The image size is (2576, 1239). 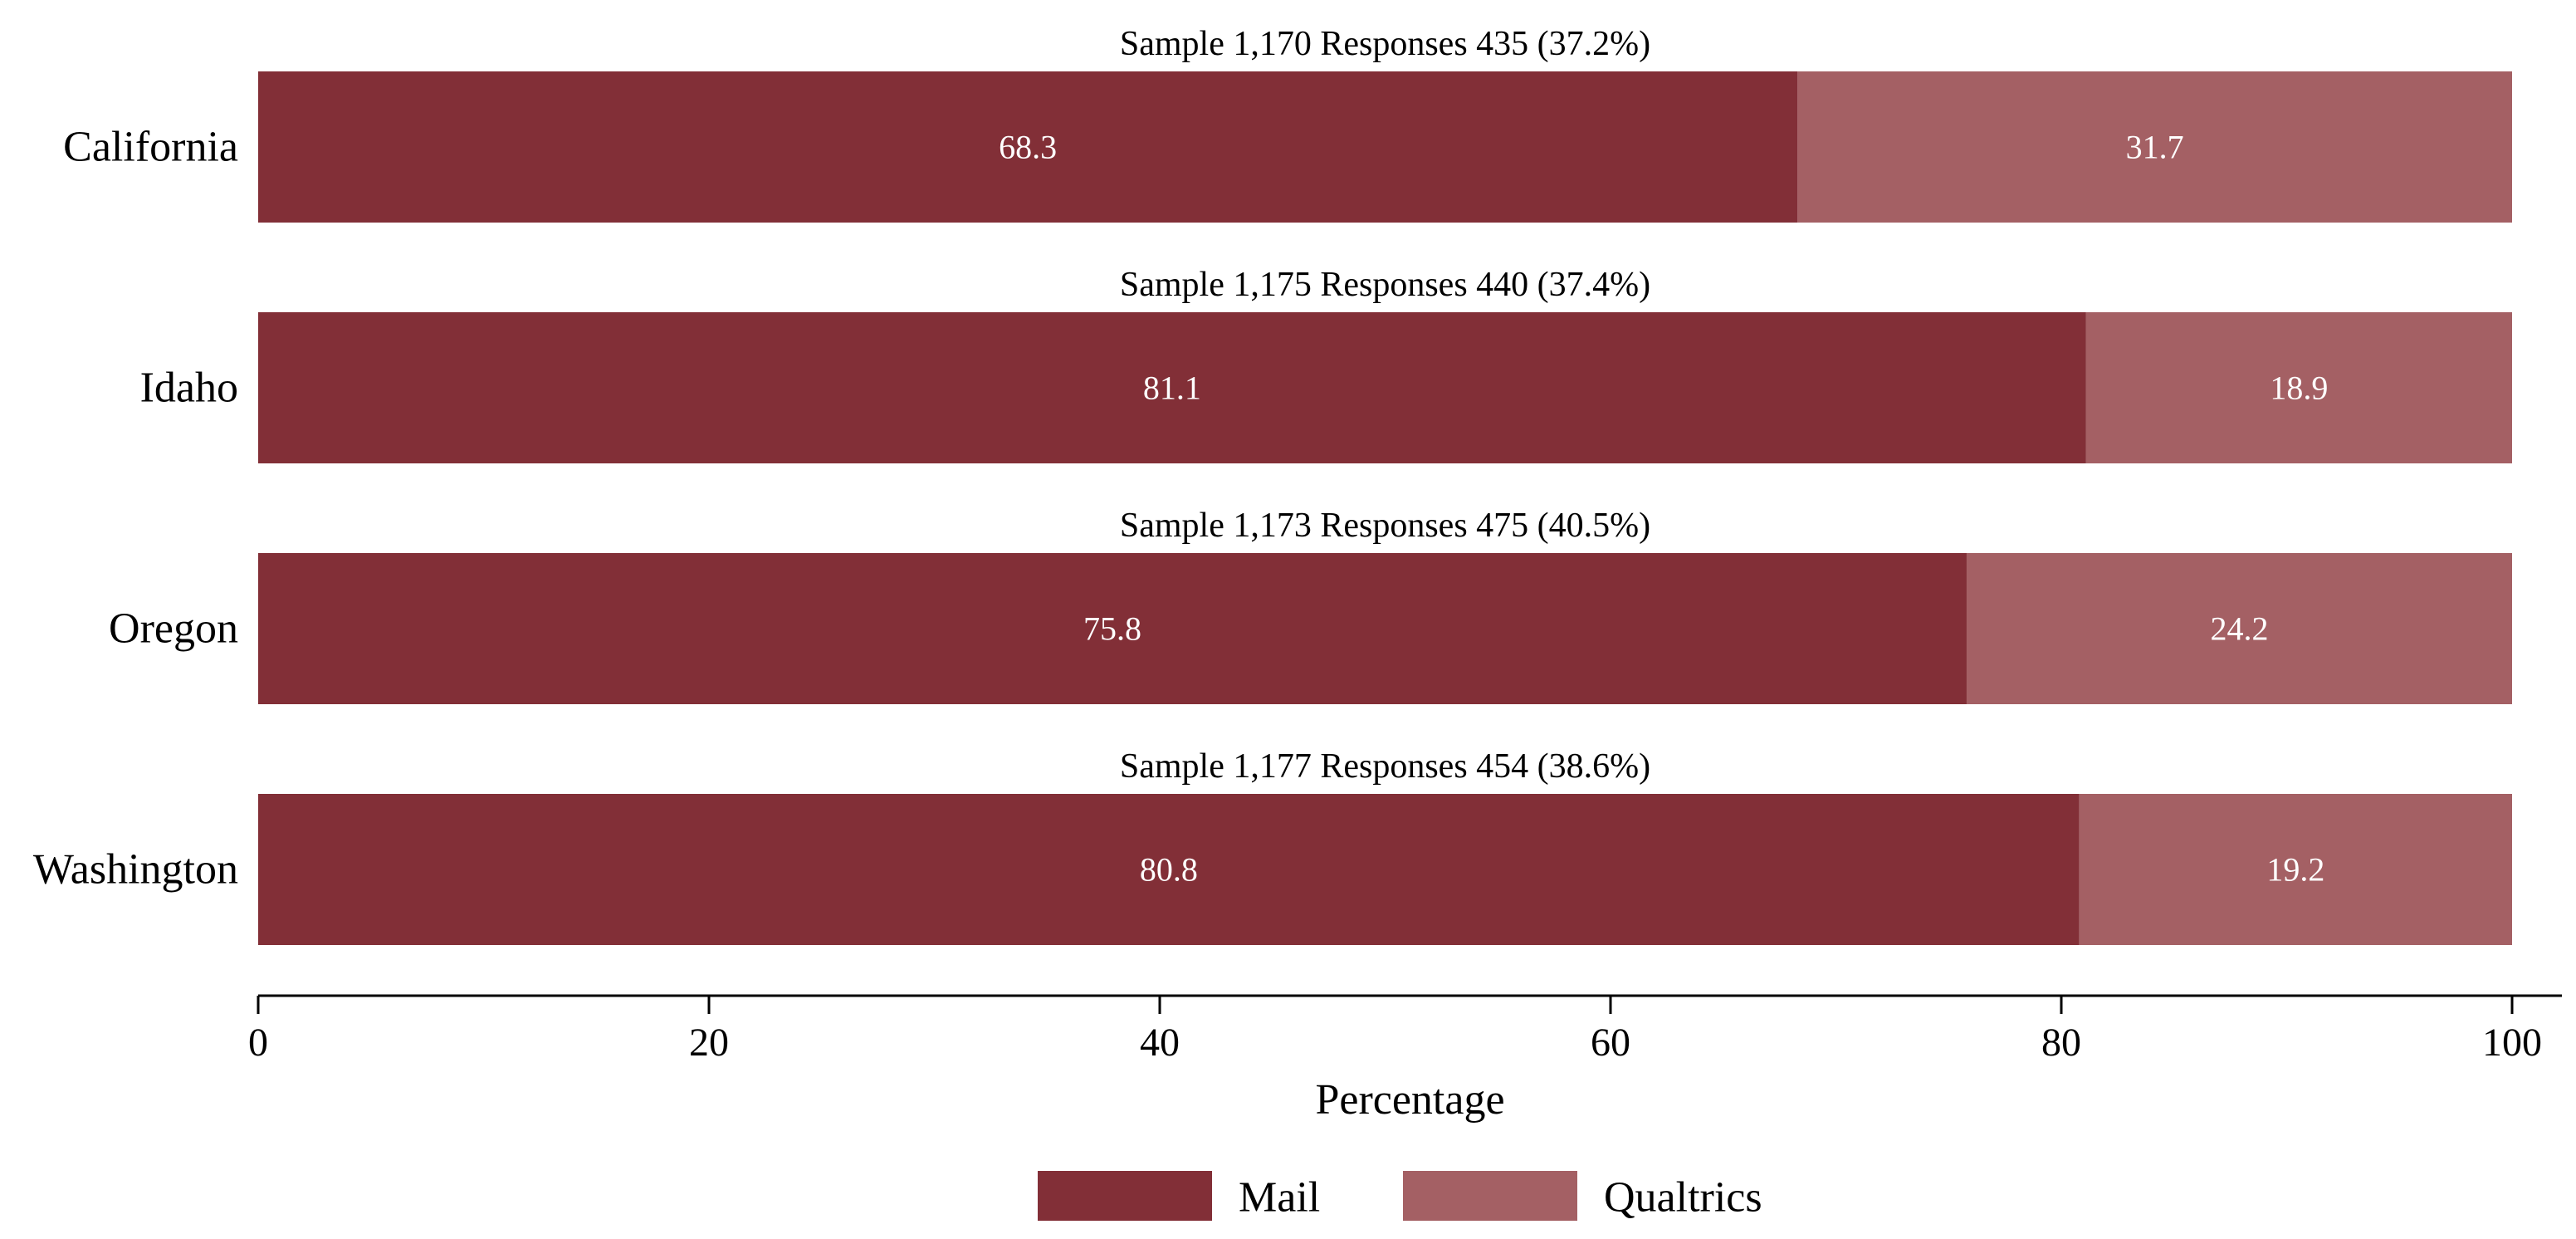 What do you see at coordinates (1125, 1196) in the screenshot?
I see `legend-swatch-mail` at bounding box center [1125, 1196].